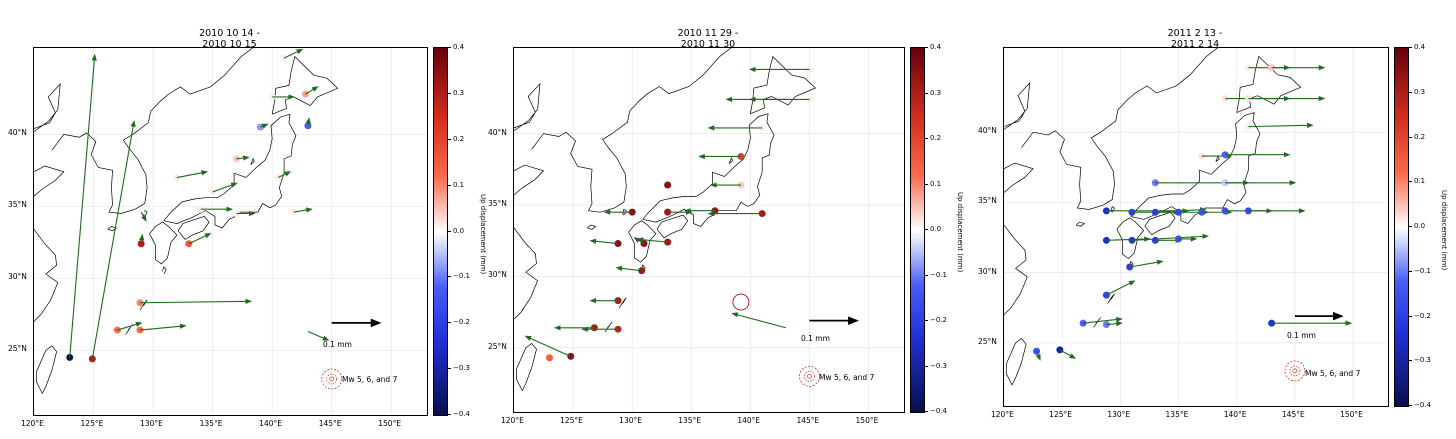 Image resolution: width=1456 pixels, height=439 pixels. What do you see at coordinates (1195, 44) in the screenshot?
I see `title-line-2: 2011 2 14` at bounding box center [1195, 44].